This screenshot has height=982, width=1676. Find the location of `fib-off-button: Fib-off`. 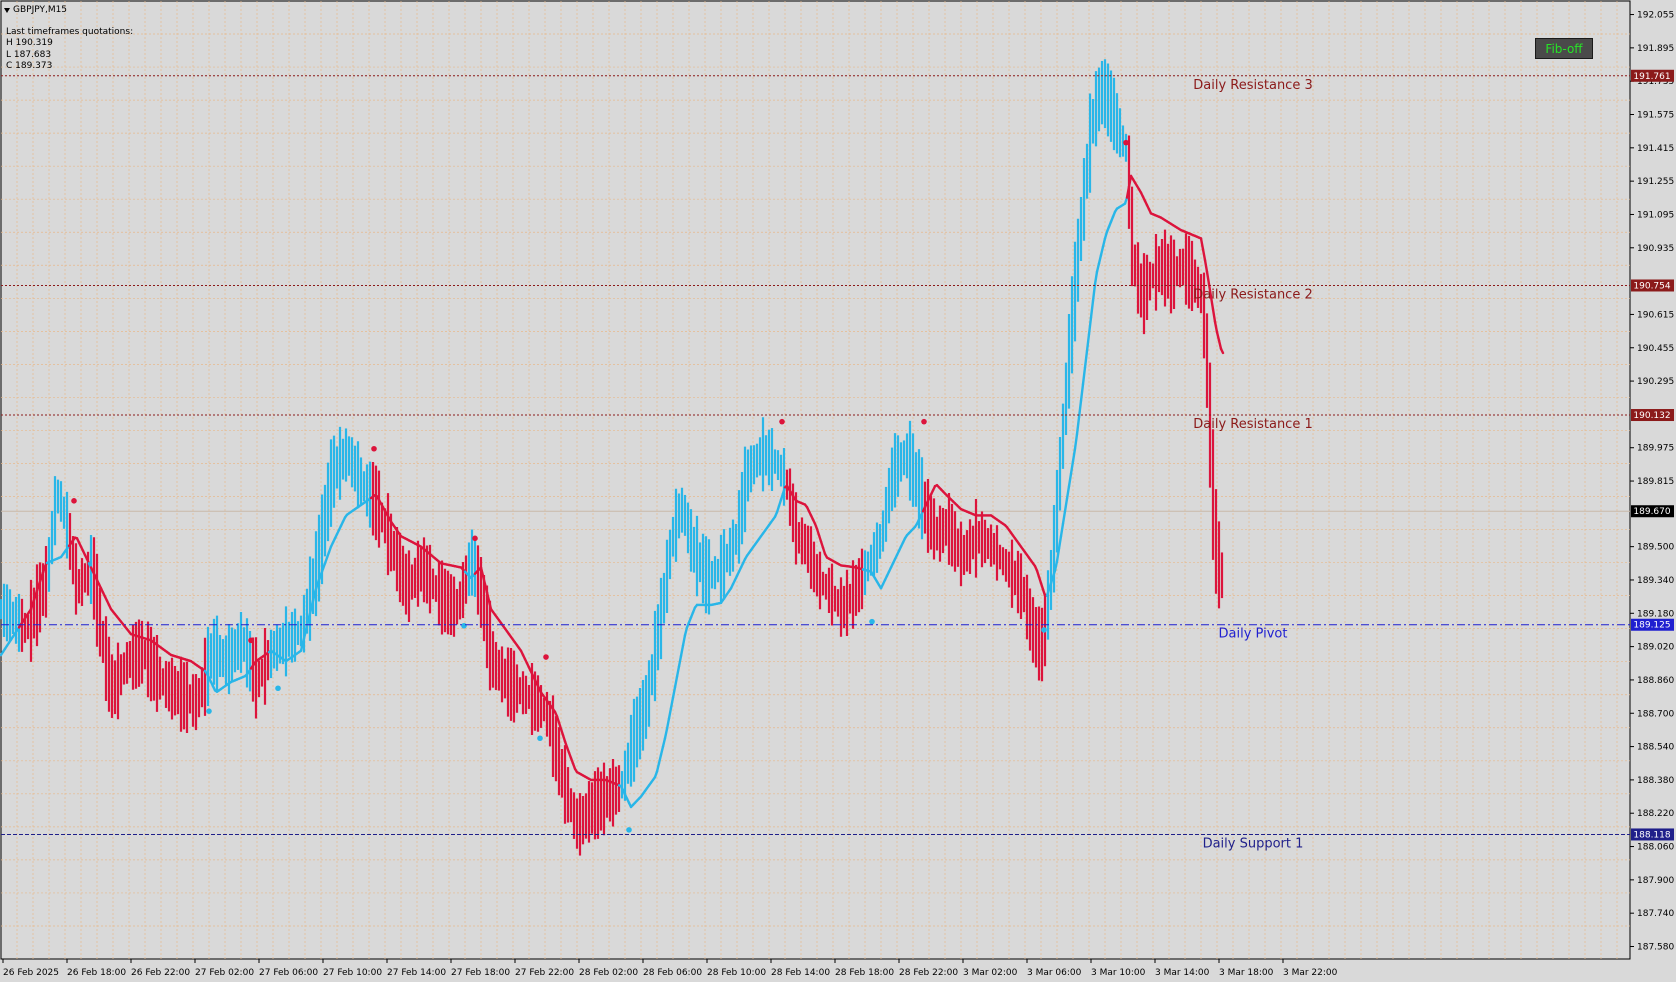

fib-off-button: Fib-off is located at coordinates (1564, 48).